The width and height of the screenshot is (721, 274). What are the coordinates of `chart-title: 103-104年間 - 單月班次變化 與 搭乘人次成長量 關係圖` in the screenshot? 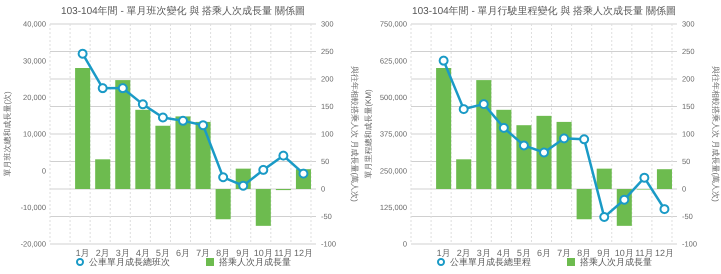 It's located at (183, 11).